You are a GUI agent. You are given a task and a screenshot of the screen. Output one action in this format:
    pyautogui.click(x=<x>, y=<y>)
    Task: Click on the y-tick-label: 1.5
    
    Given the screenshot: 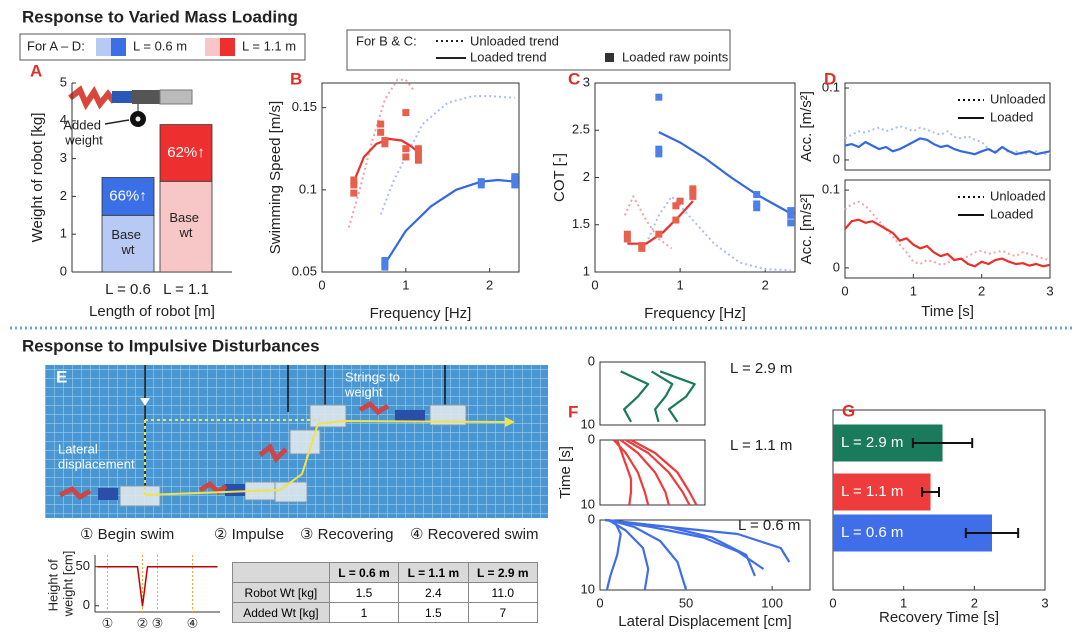 What is the action you would take?
    pyautogui.click(x=581, y=223)
    